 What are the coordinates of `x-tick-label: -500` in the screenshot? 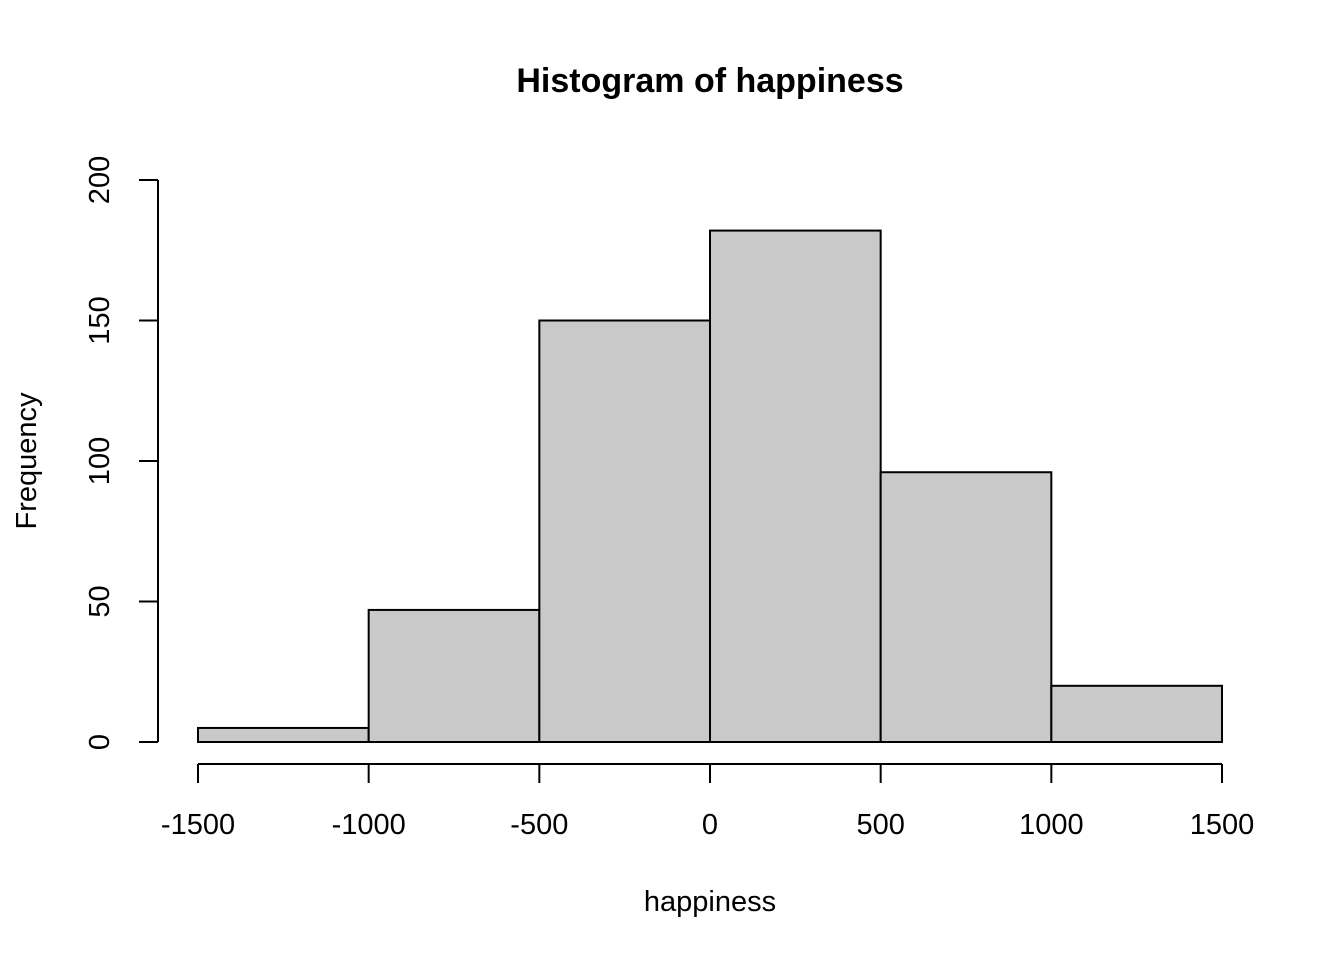 It's located at (539, 825).